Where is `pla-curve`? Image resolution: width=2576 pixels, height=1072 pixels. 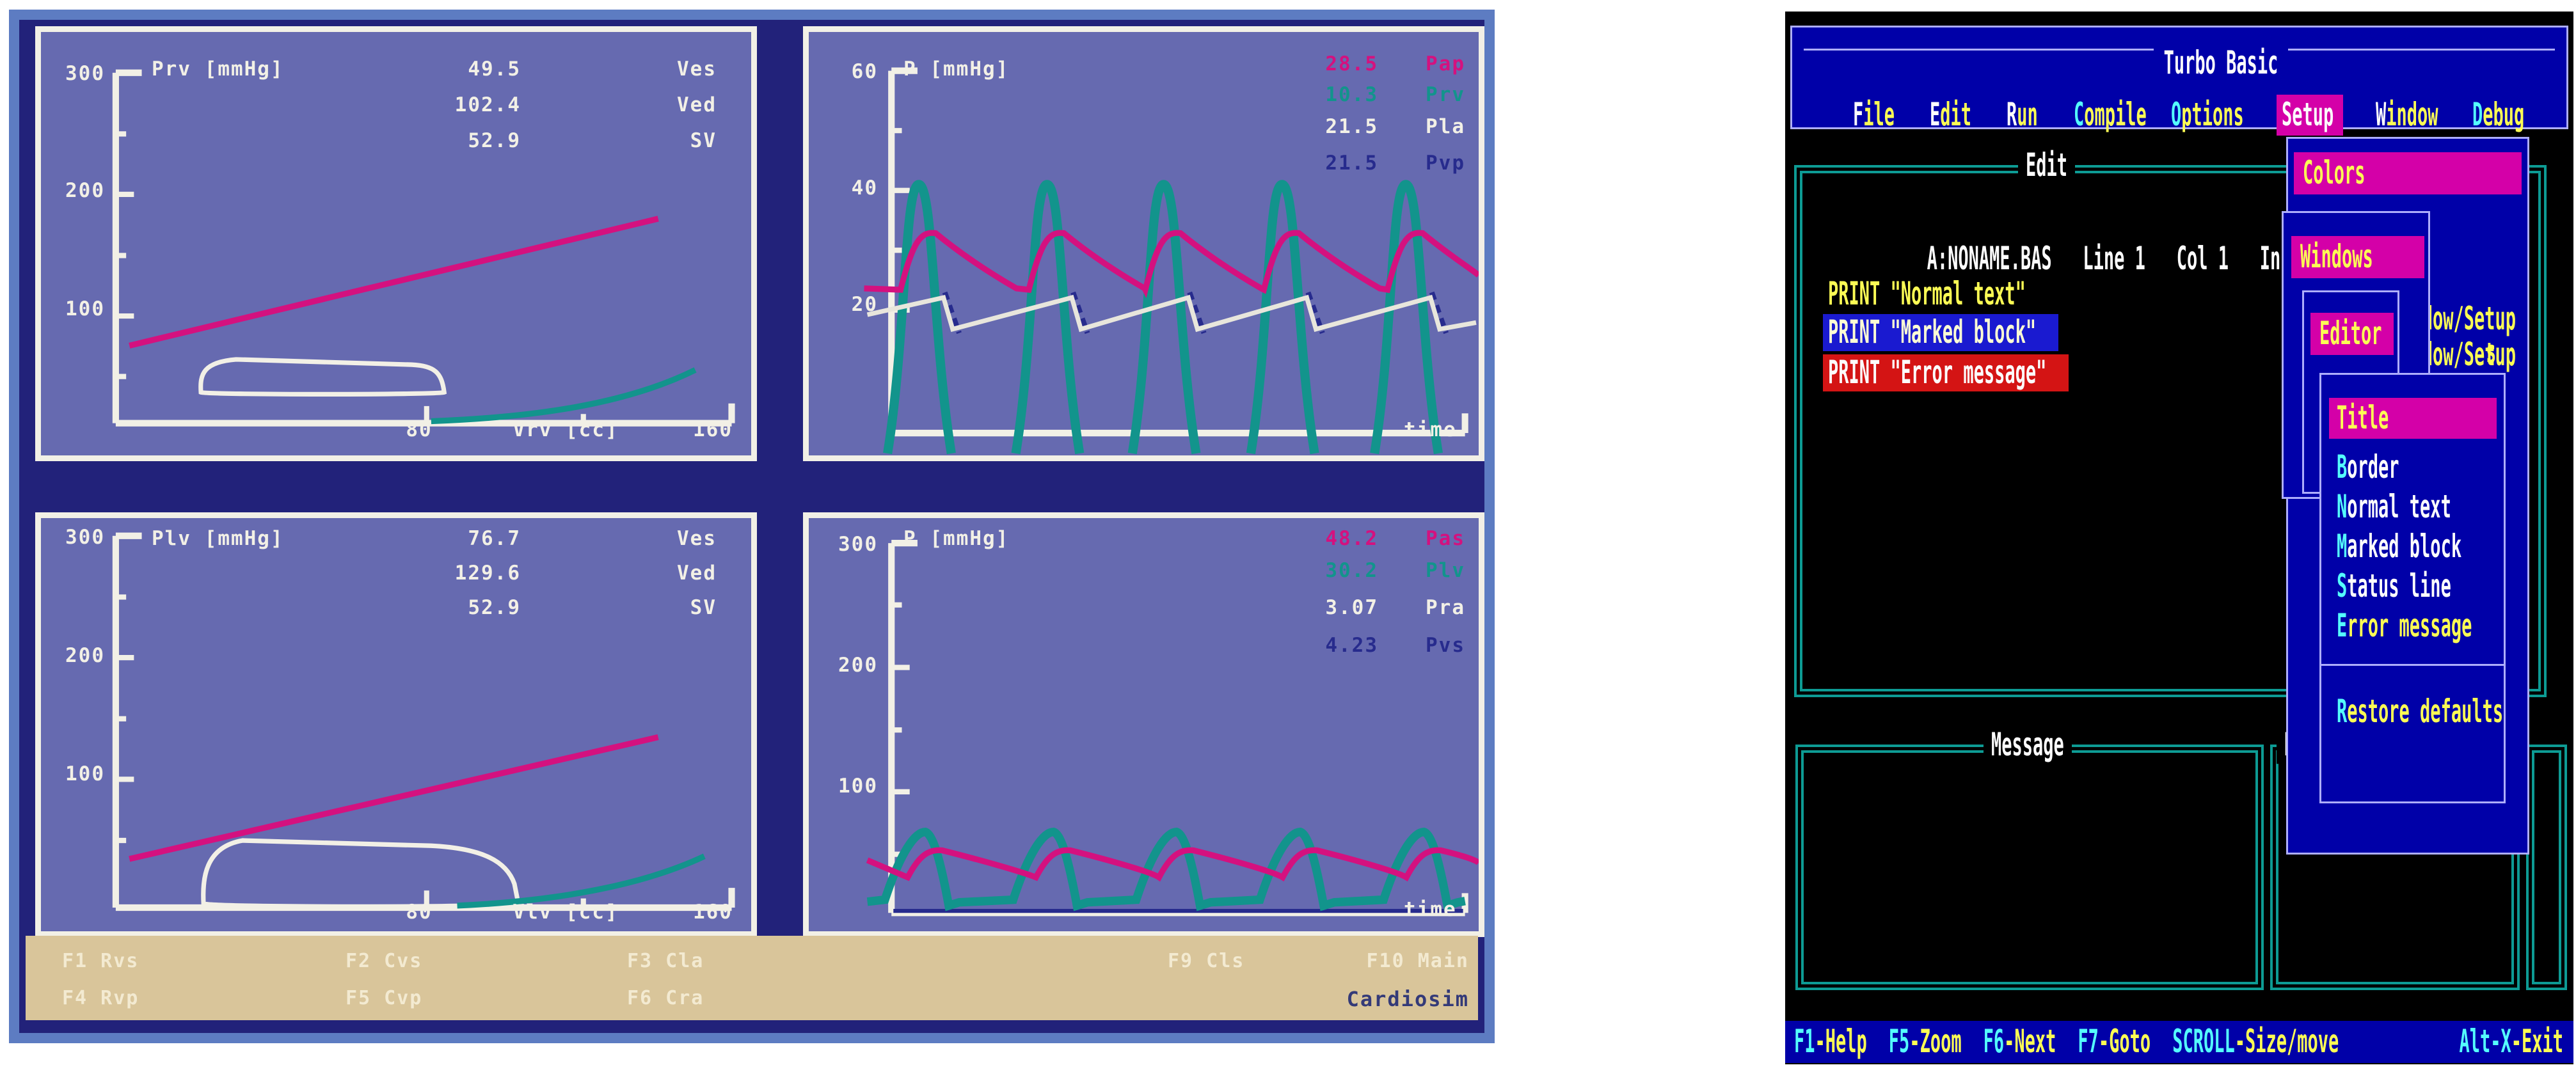
pla-curve is located at coordinates (1171, 313).